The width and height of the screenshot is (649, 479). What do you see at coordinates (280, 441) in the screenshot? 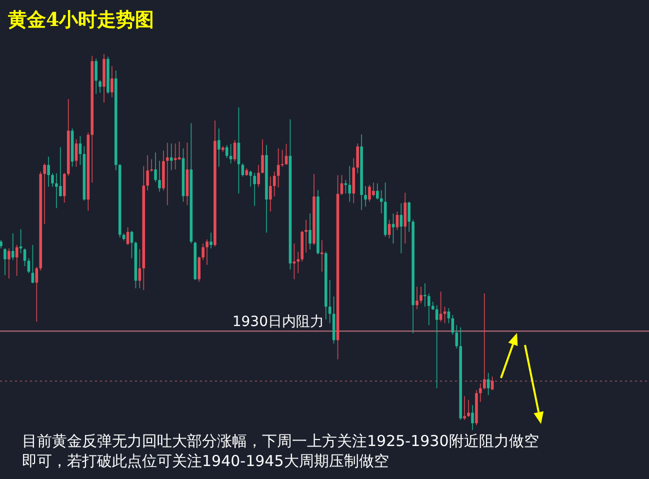
I see `text: 目前黄金反弹无力回吐大部分涨幅，下周一上方关注1925-1930附近阻力做空` at bounding box center [280, 441].